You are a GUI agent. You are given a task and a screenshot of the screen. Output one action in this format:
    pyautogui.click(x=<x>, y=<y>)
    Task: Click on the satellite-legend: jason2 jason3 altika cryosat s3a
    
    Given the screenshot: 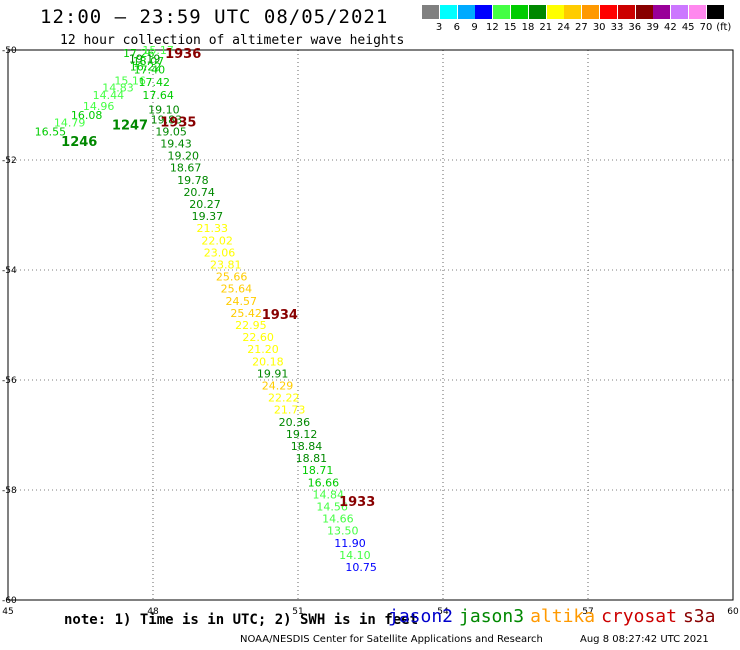 What is the action you would take?
    pyautogui.click(x=554, y=616)
    